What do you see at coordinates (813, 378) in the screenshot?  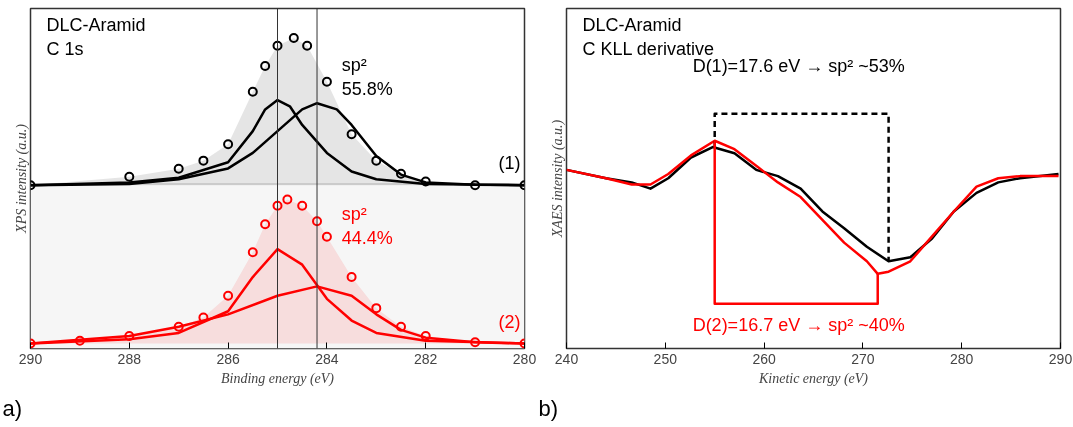 I see `x-axis-title: Kinetic energy (eV)` at bounding box center [813, 378].